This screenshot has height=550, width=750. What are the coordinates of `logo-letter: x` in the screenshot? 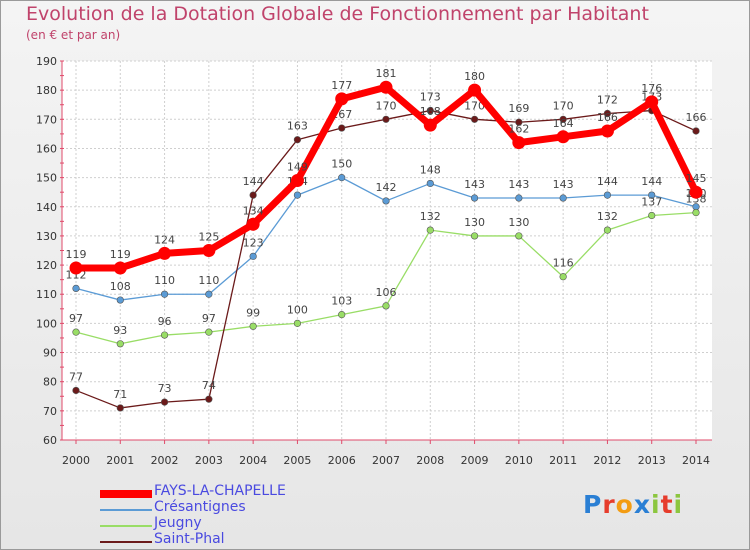 It's located at (642, 504).